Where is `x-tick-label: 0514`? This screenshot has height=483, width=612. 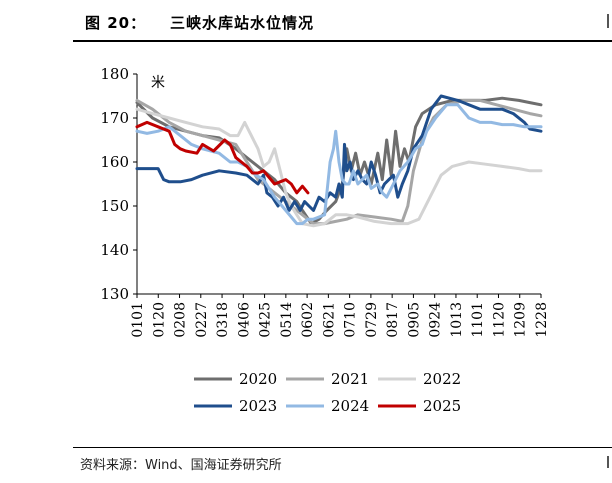 x-tick-label: 0514 is located at coordinates (287, 320).